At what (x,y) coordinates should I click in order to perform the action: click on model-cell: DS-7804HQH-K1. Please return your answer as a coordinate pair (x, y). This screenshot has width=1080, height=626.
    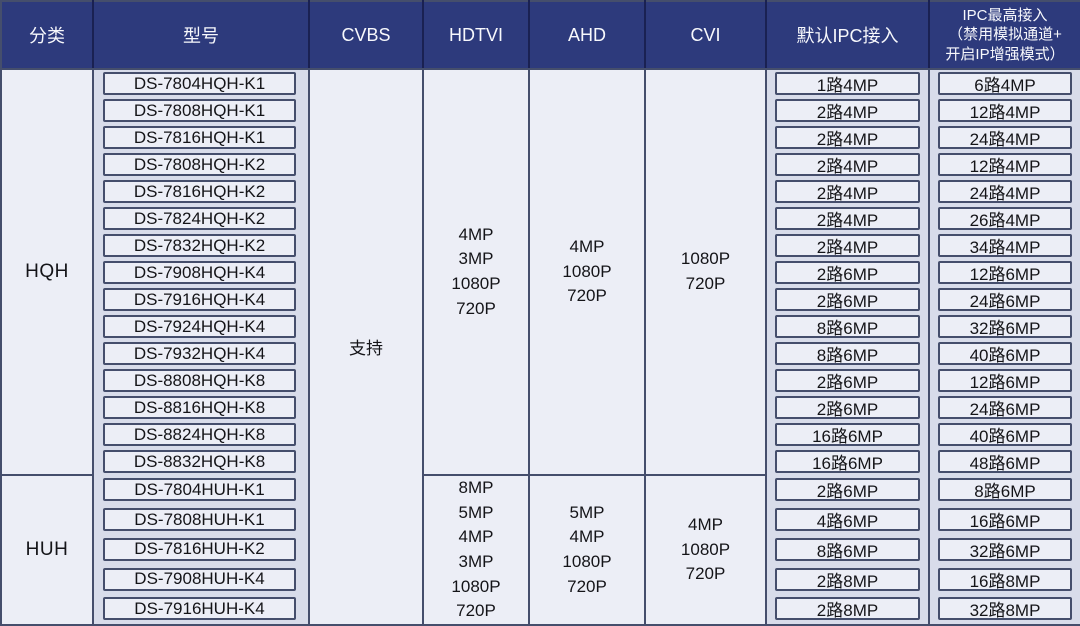
    Looking at the image, I should click on (201, 83).